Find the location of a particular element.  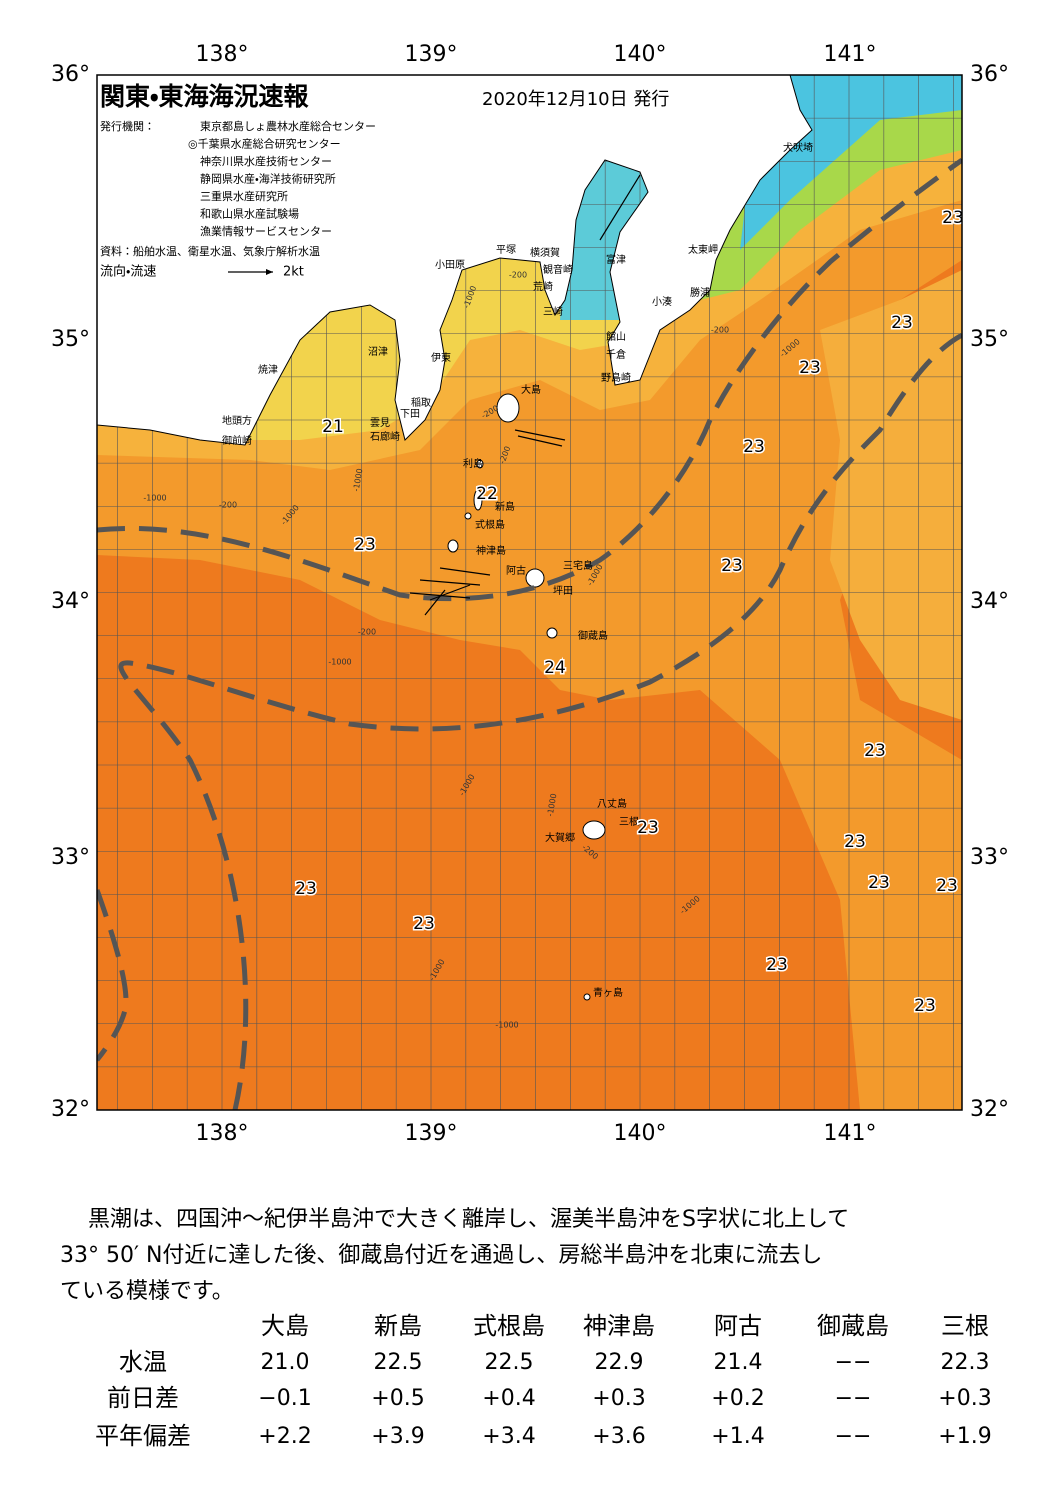

table-header: 新島 is located at coordinates (398, 1326).